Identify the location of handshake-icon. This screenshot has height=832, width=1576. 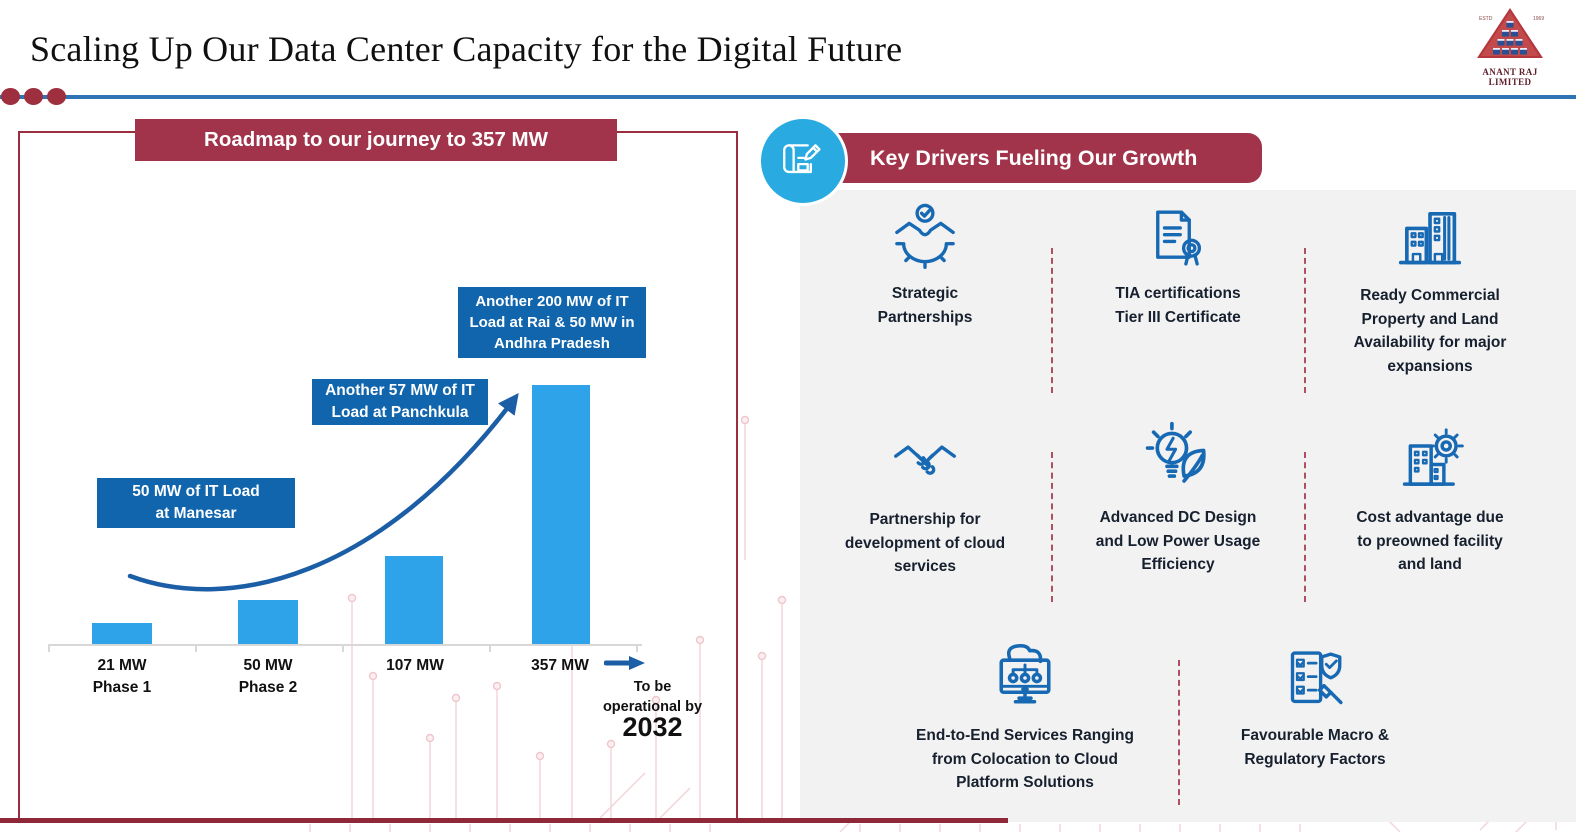
(925, 460).